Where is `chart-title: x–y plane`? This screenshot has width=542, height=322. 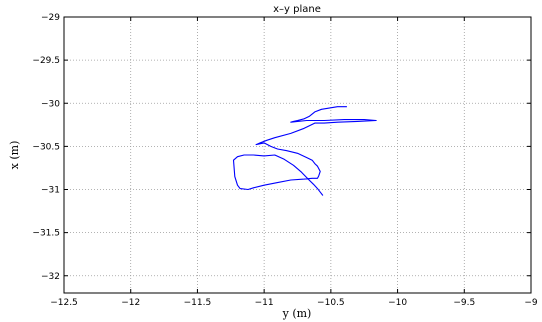
chart-title: x–y plane is located at coordinates (297, 9).